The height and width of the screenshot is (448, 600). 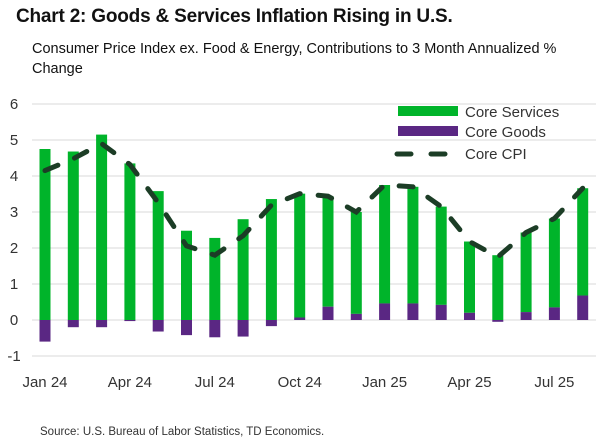 What do you see at coordinates (384, 382) in the screenshot?
I see `x-tick-label: Jan 25` at bounding box center [384, 382].